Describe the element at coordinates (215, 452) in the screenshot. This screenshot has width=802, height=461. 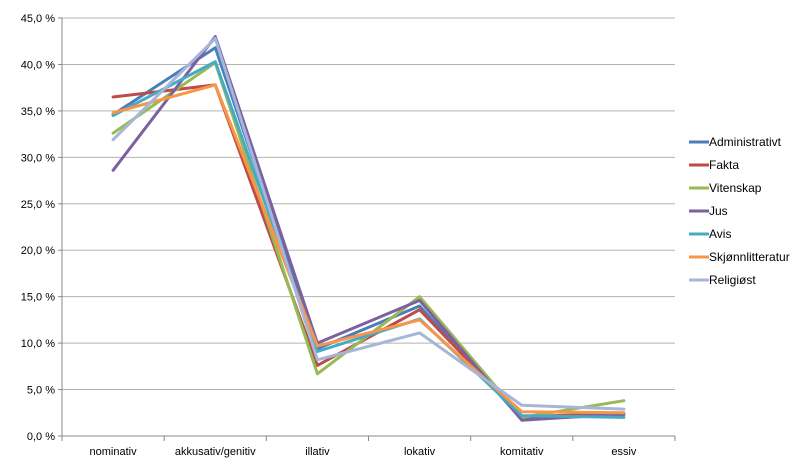
I see `x-tick-label: akkusativ/genitiv` at that location.